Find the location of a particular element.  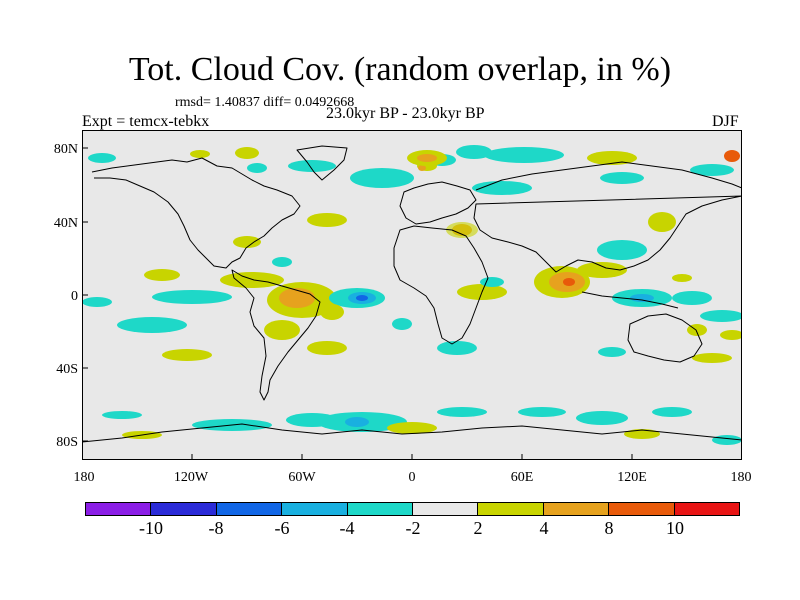

period-label: 23.0kyr BP - 23.0kyr BP is located at coordinates (405, 113).